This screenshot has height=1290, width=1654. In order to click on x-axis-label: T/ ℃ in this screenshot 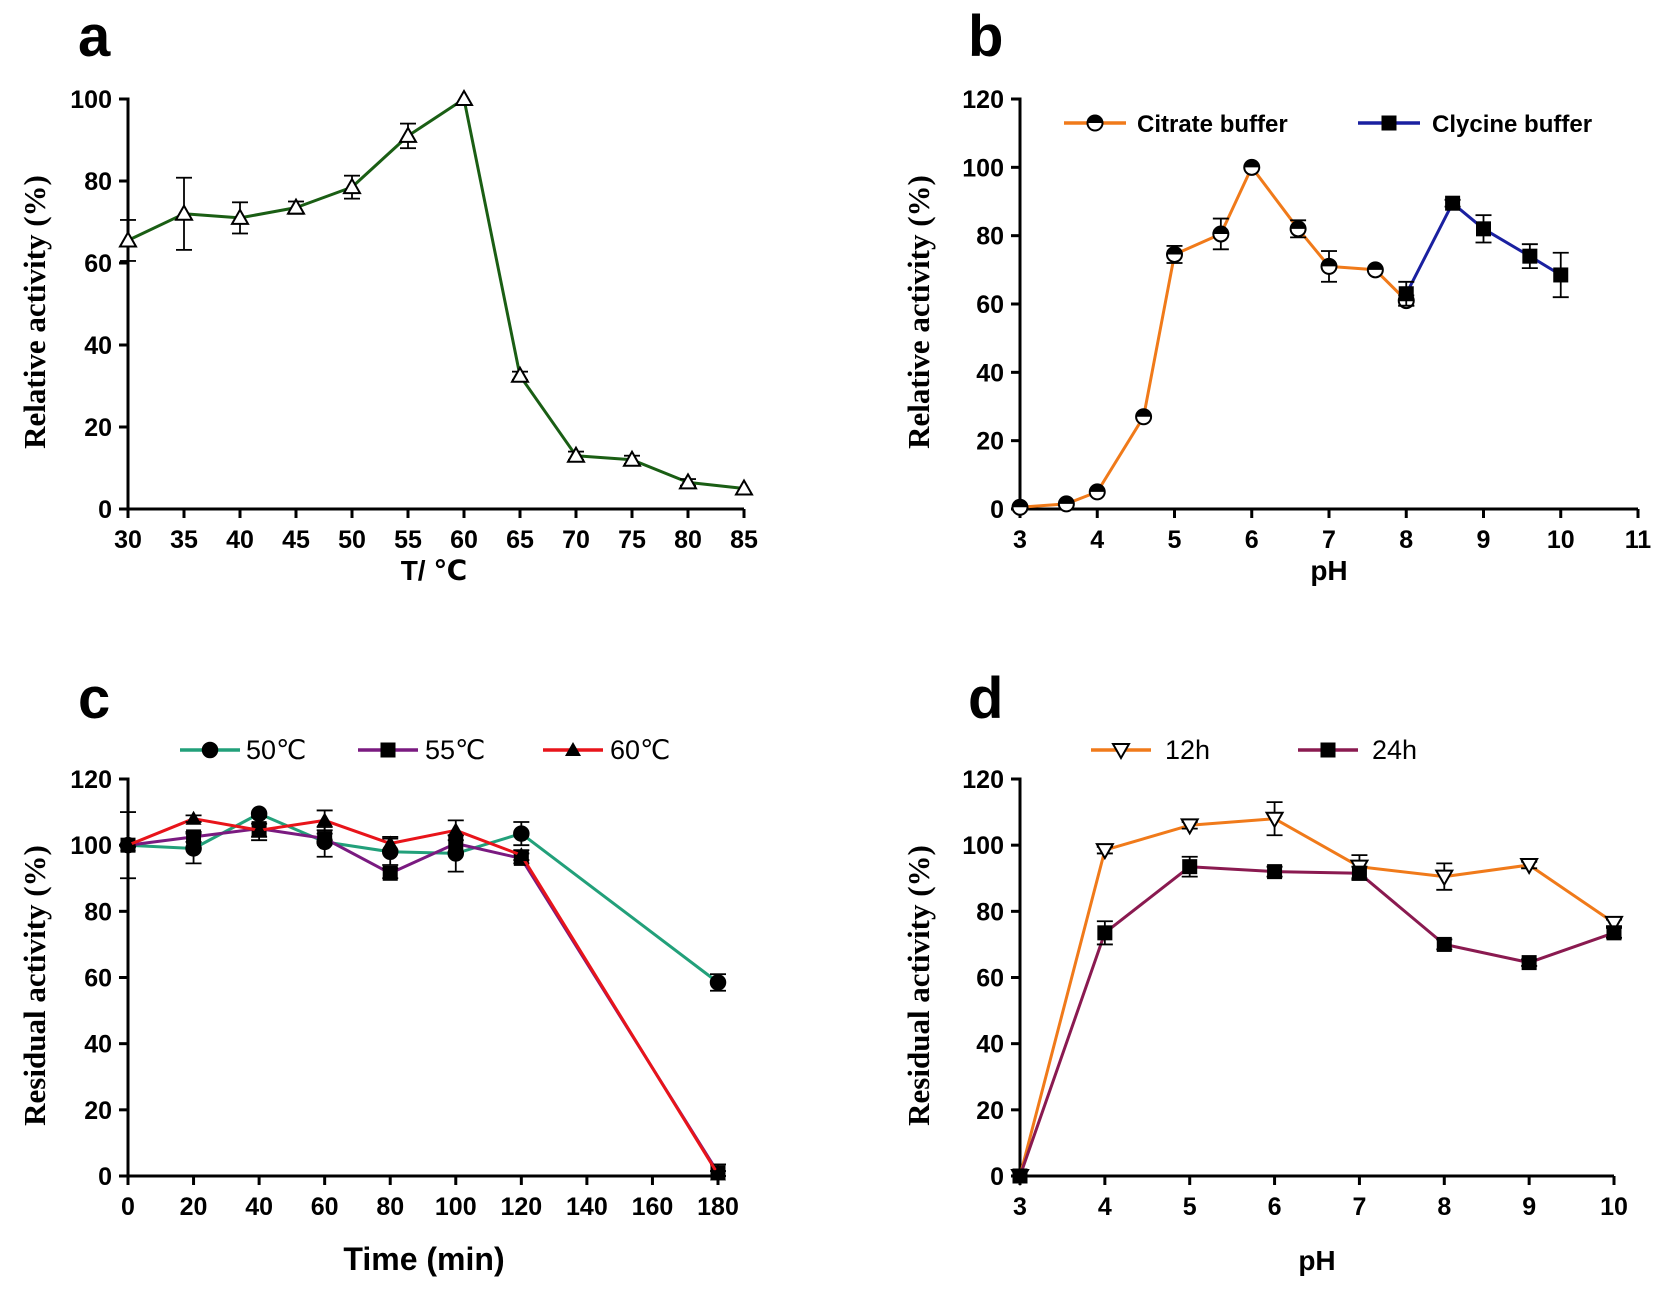, I will do `click(434, 570)`.